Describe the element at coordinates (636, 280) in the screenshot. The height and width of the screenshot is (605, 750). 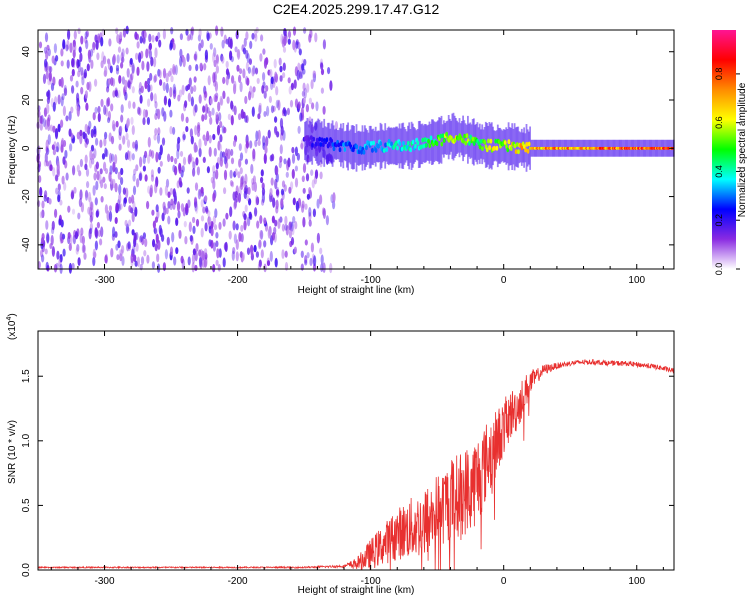
I see `x-tick-label: 100` at that location.